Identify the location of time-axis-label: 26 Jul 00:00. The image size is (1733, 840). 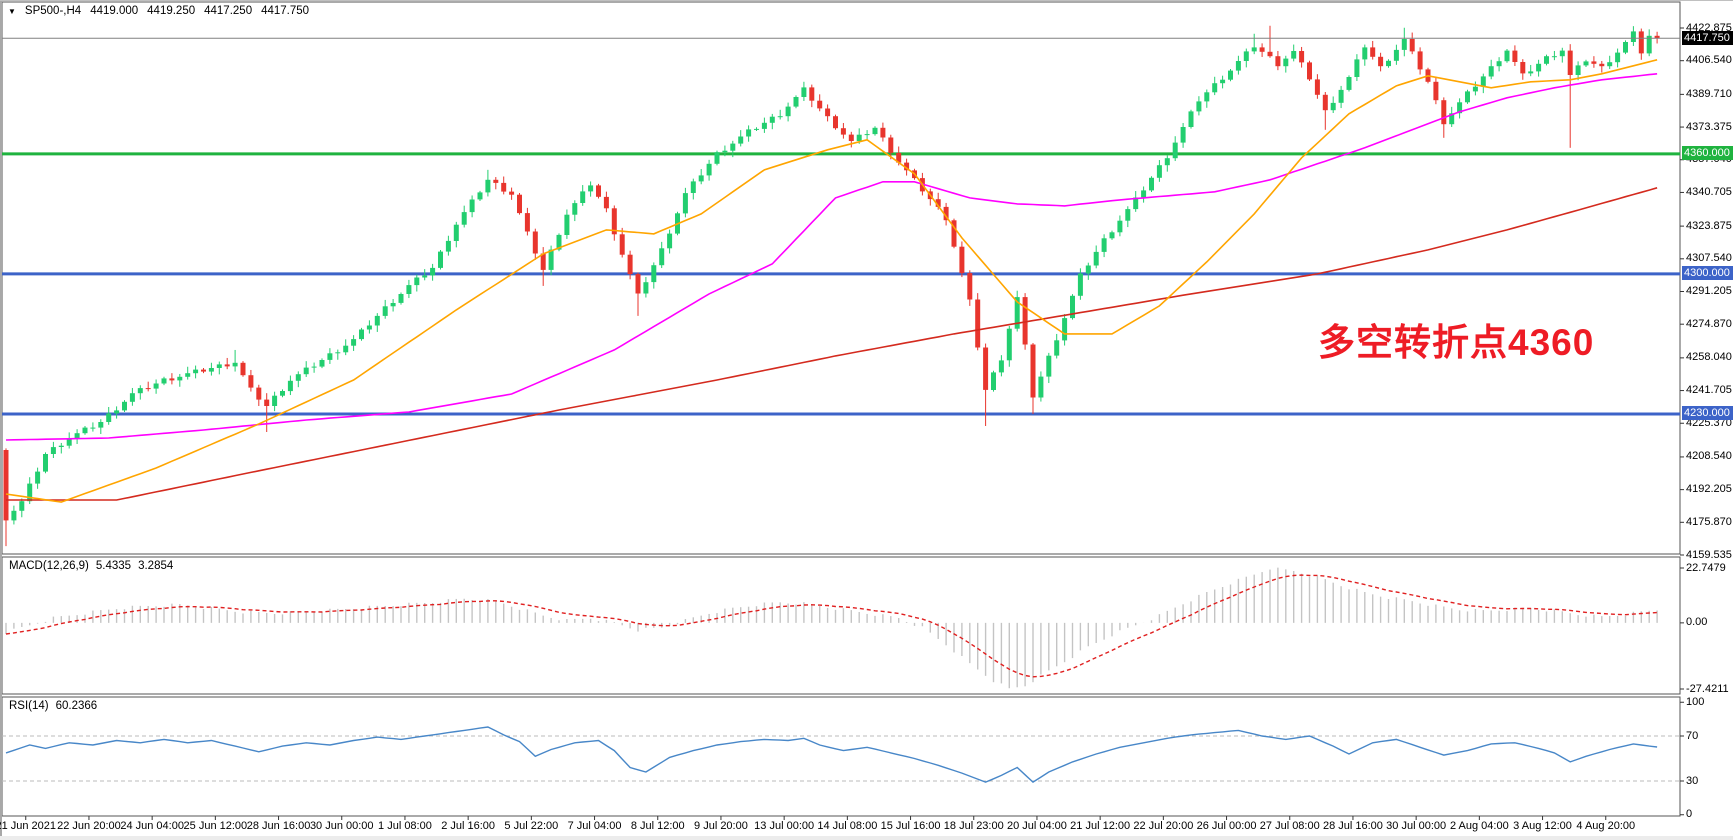
(1226, 826).